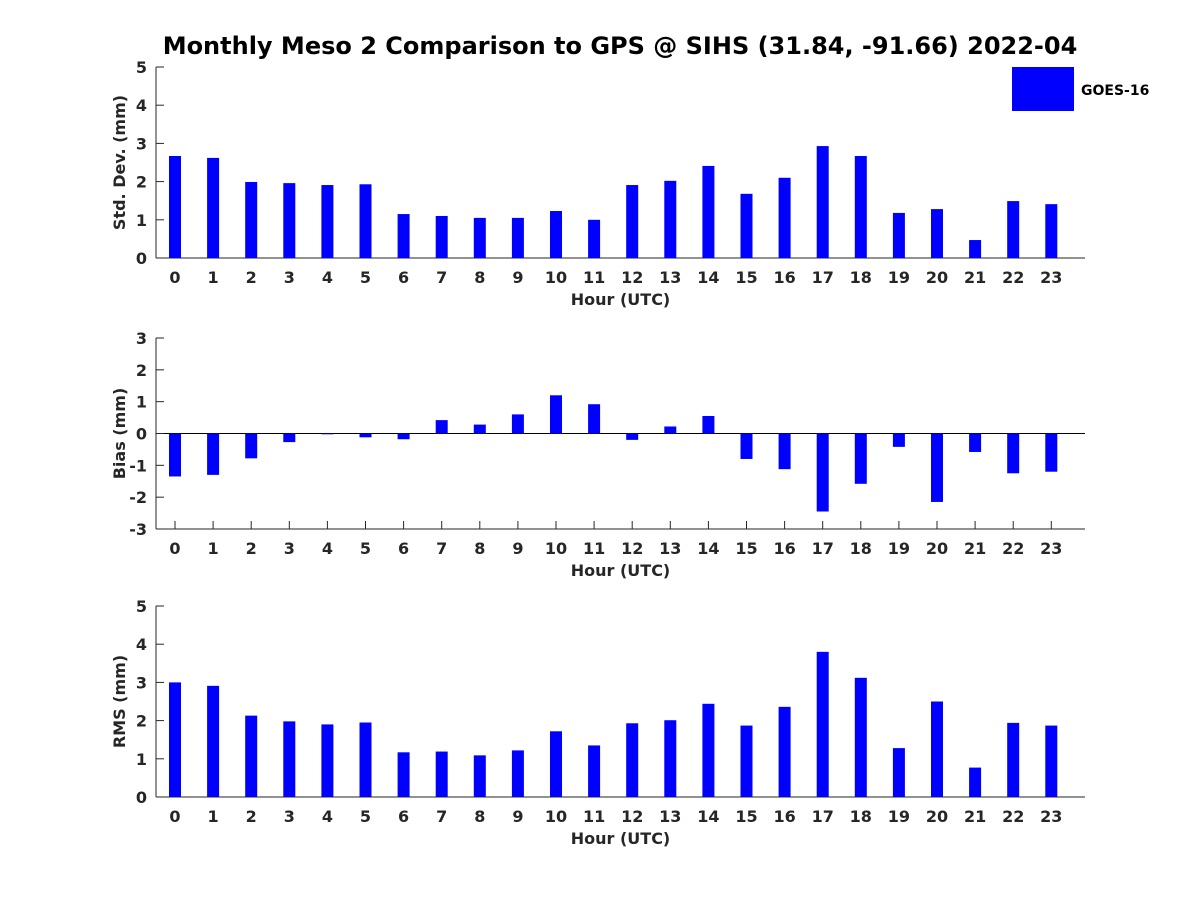 The image size is (1200, 900). What do you see at coordinates (823, 548) in the screenshot?
I see `x-tick-label: 17` at bounding box center [823, 548].